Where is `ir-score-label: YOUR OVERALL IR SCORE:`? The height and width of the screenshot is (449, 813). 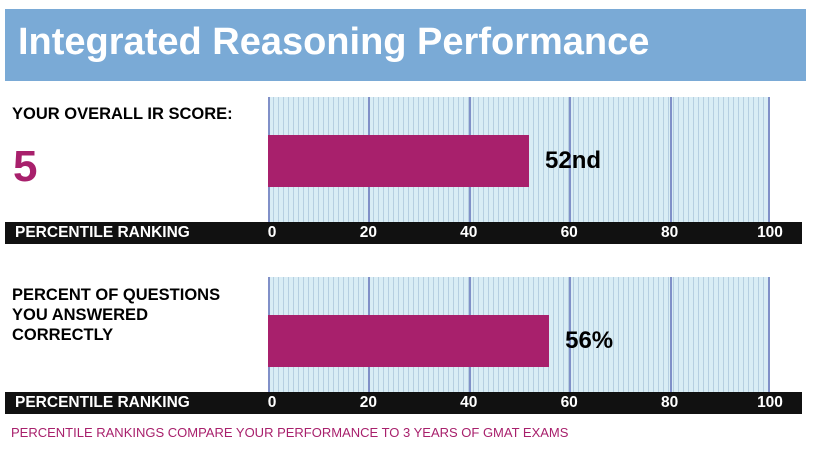
ir-score-label: YOUR OVERALL IR SCORE: is located at coordinates (122, 114).